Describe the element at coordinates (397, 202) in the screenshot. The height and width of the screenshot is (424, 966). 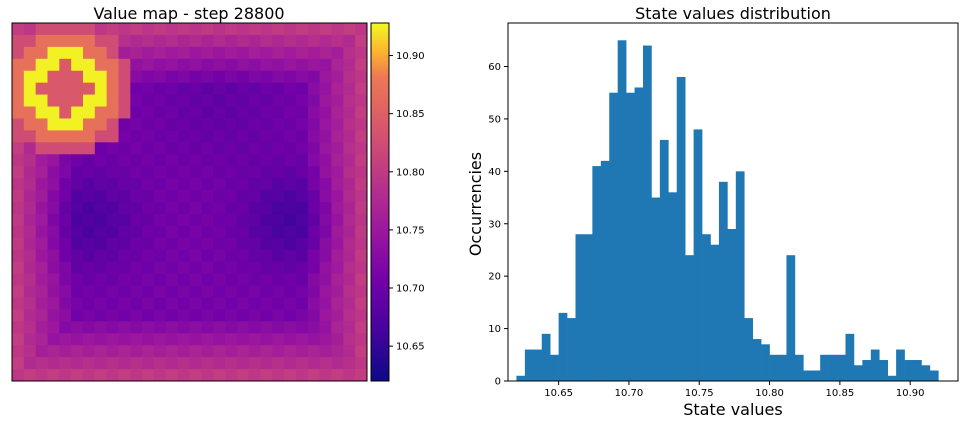
I see `colorbar: 10.65 10.70 10.75 10.80 10.85 10.90` at that location.